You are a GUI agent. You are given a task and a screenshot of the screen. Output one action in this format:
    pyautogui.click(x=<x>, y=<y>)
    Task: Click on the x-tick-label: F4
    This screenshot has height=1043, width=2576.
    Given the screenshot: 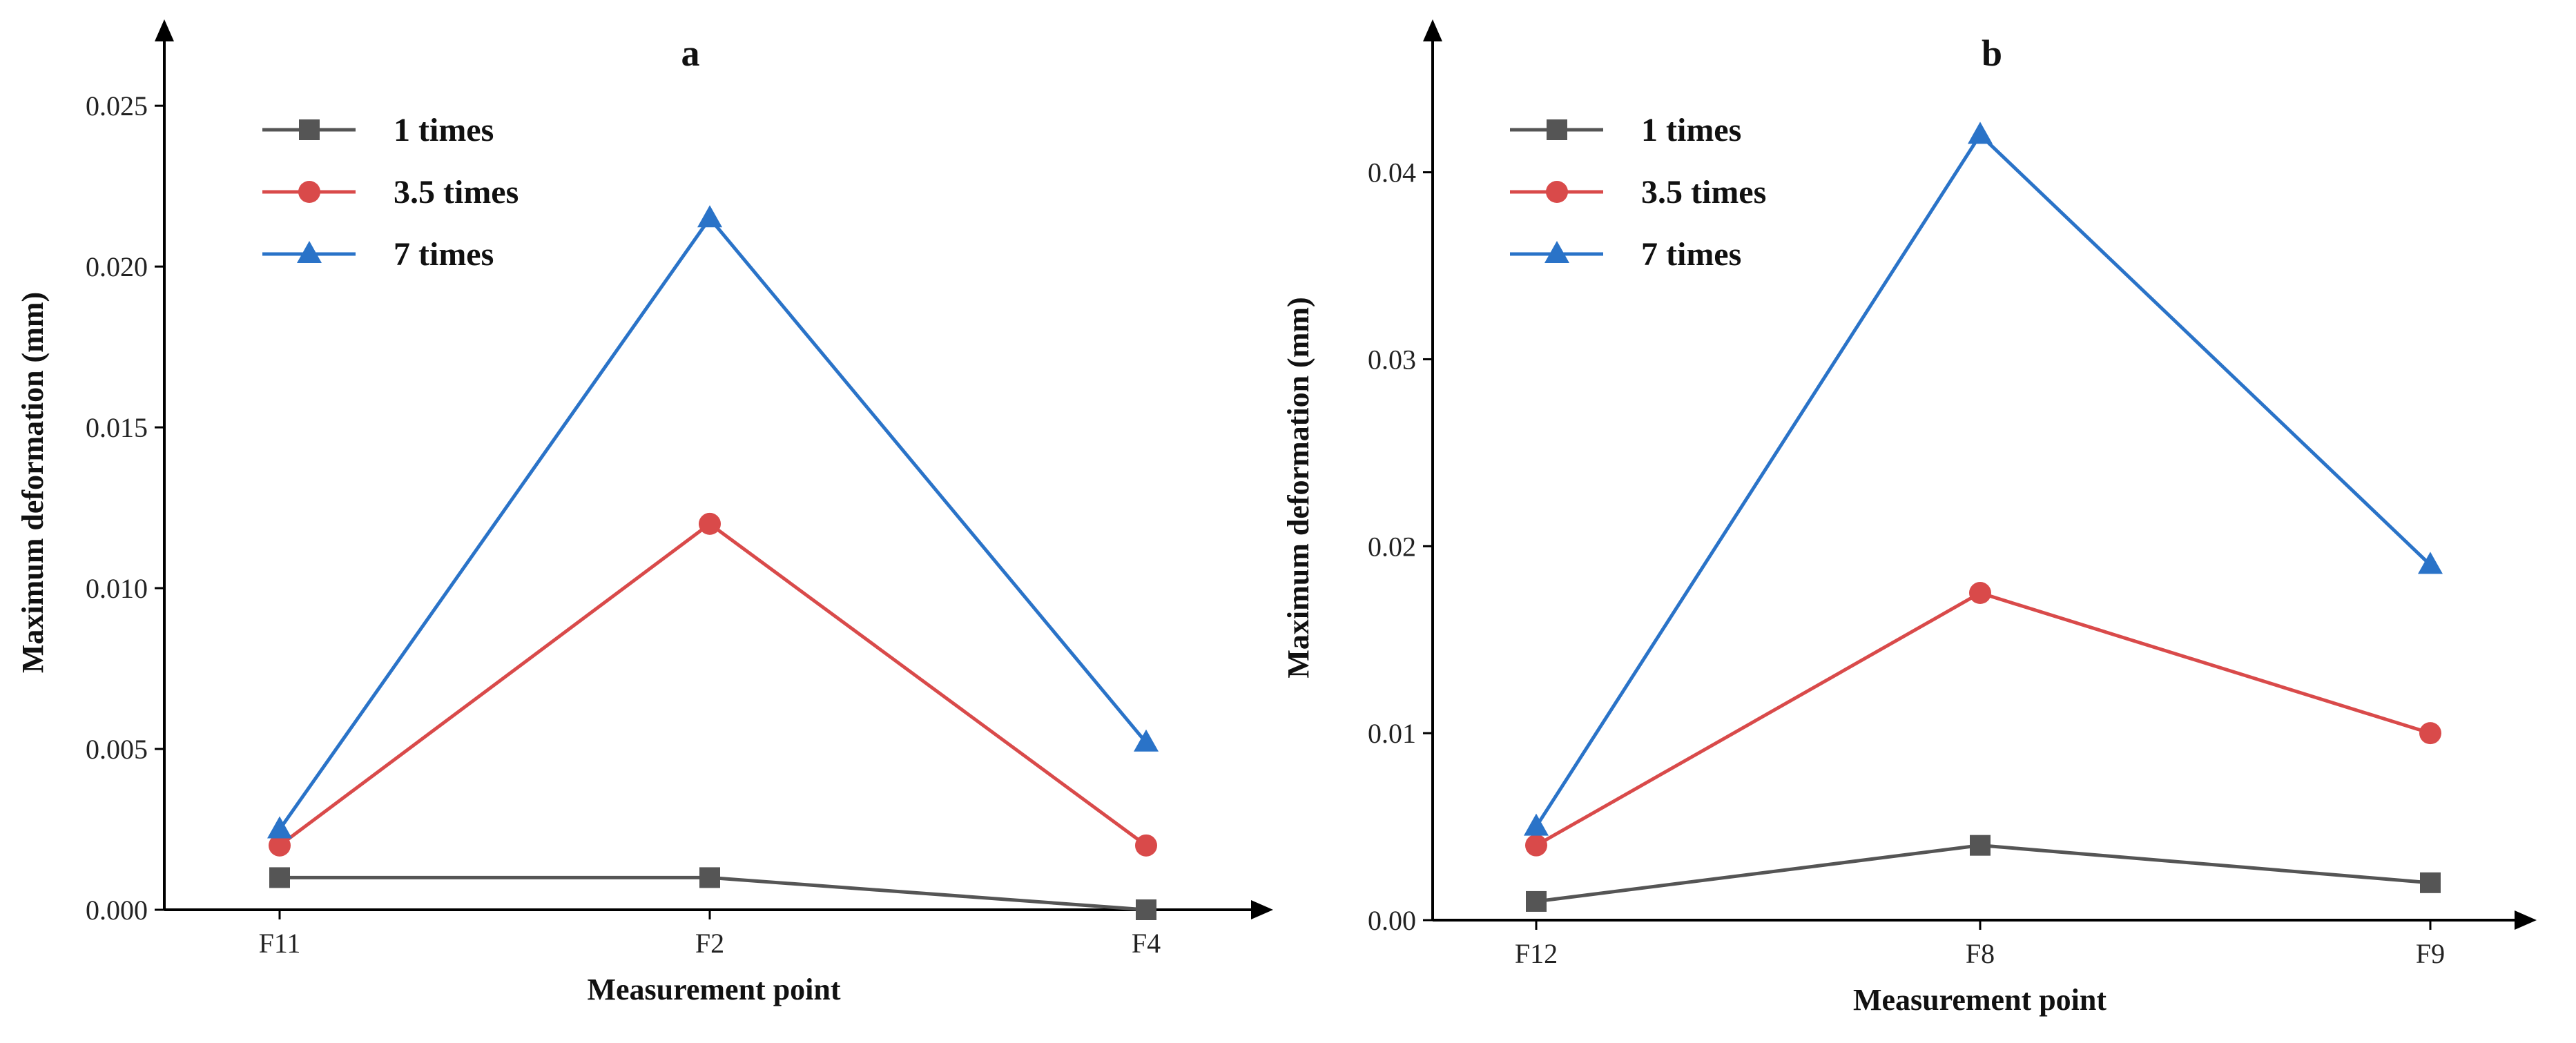 What is the action you would take?
    pyautogui.click(x=1147, y=943)
    